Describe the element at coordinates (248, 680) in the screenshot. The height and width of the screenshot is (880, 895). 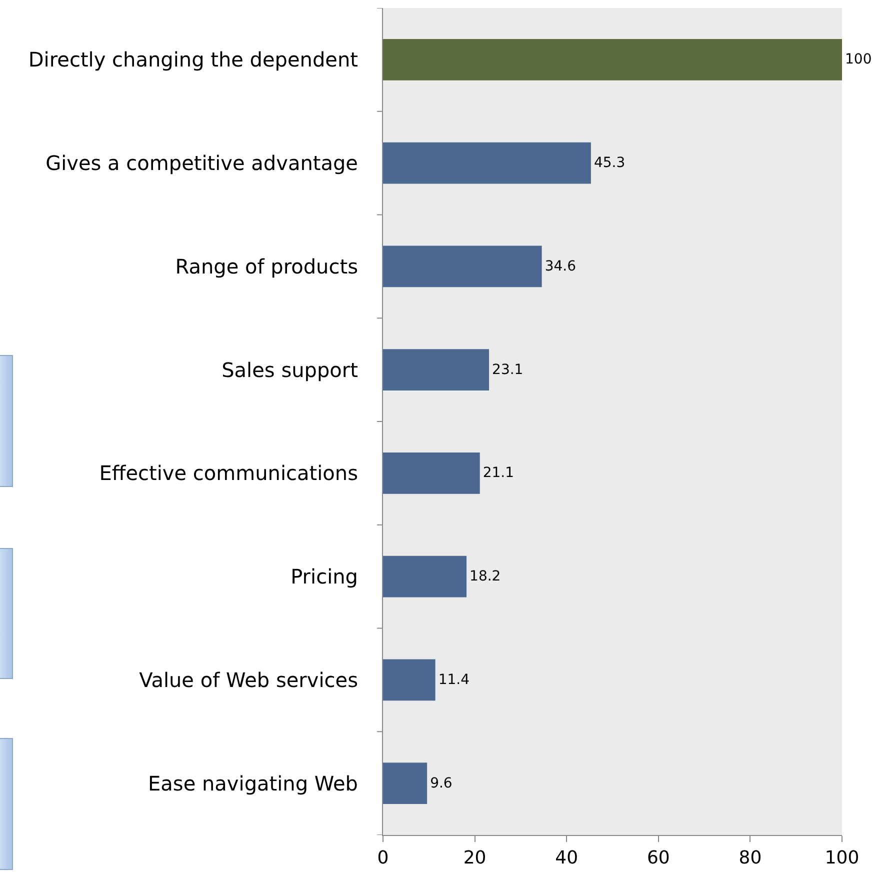
I see `y-tick-label: Value of Web services` at that location.